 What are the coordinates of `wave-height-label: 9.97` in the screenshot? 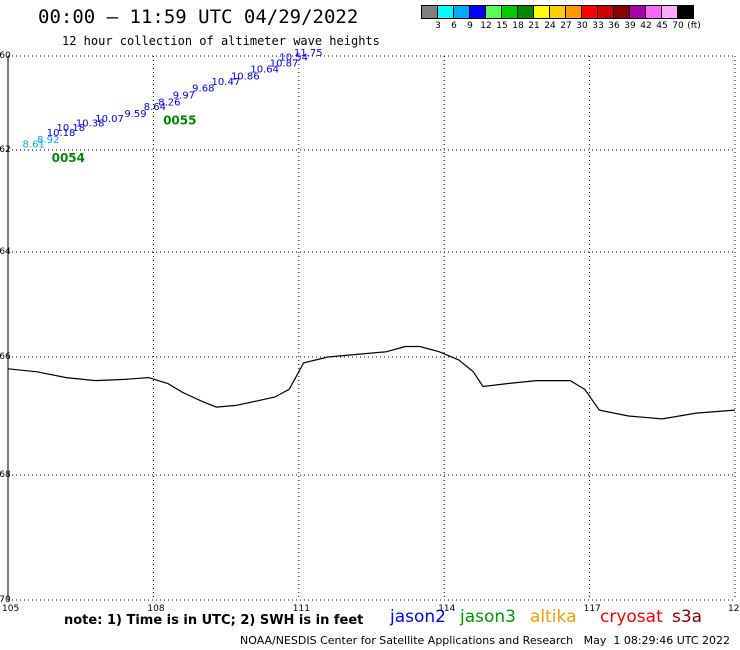 It's located at (184, 95).